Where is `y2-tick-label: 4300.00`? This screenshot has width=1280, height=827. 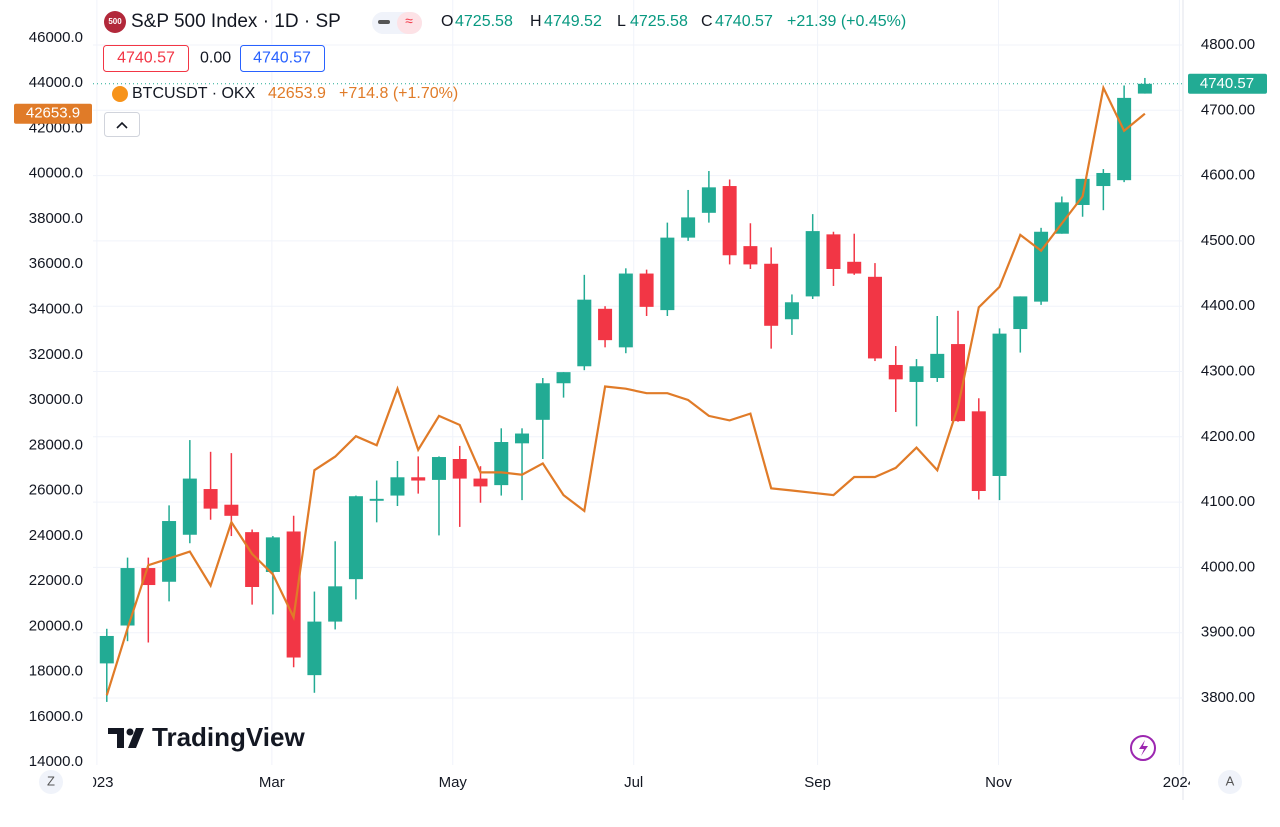 y2-tick-label: 4300.00 is located at coordinates (1228, 370).